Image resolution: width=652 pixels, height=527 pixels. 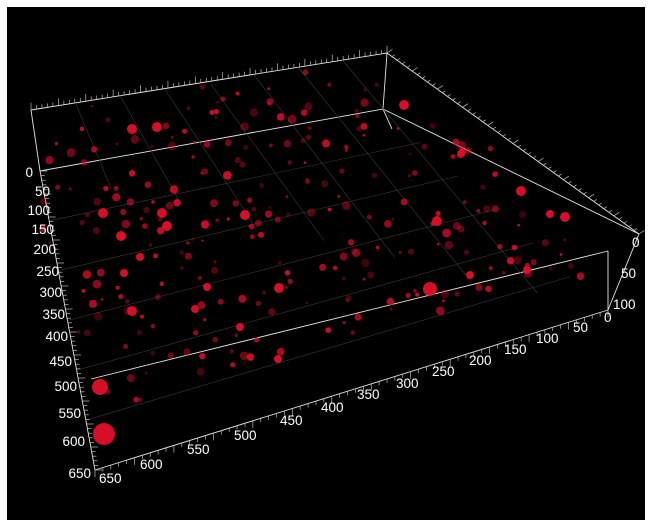 I want to click on bottom-axis-label: 600, so click(x=151, y=464).